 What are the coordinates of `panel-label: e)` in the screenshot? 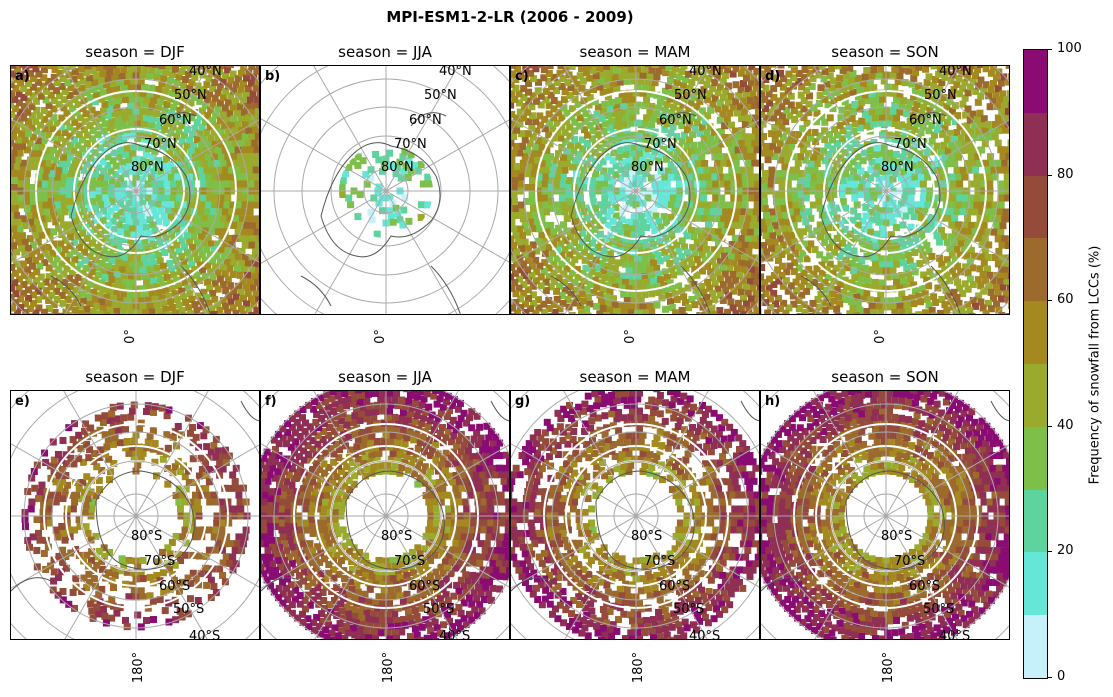 It's located at (22, 401).